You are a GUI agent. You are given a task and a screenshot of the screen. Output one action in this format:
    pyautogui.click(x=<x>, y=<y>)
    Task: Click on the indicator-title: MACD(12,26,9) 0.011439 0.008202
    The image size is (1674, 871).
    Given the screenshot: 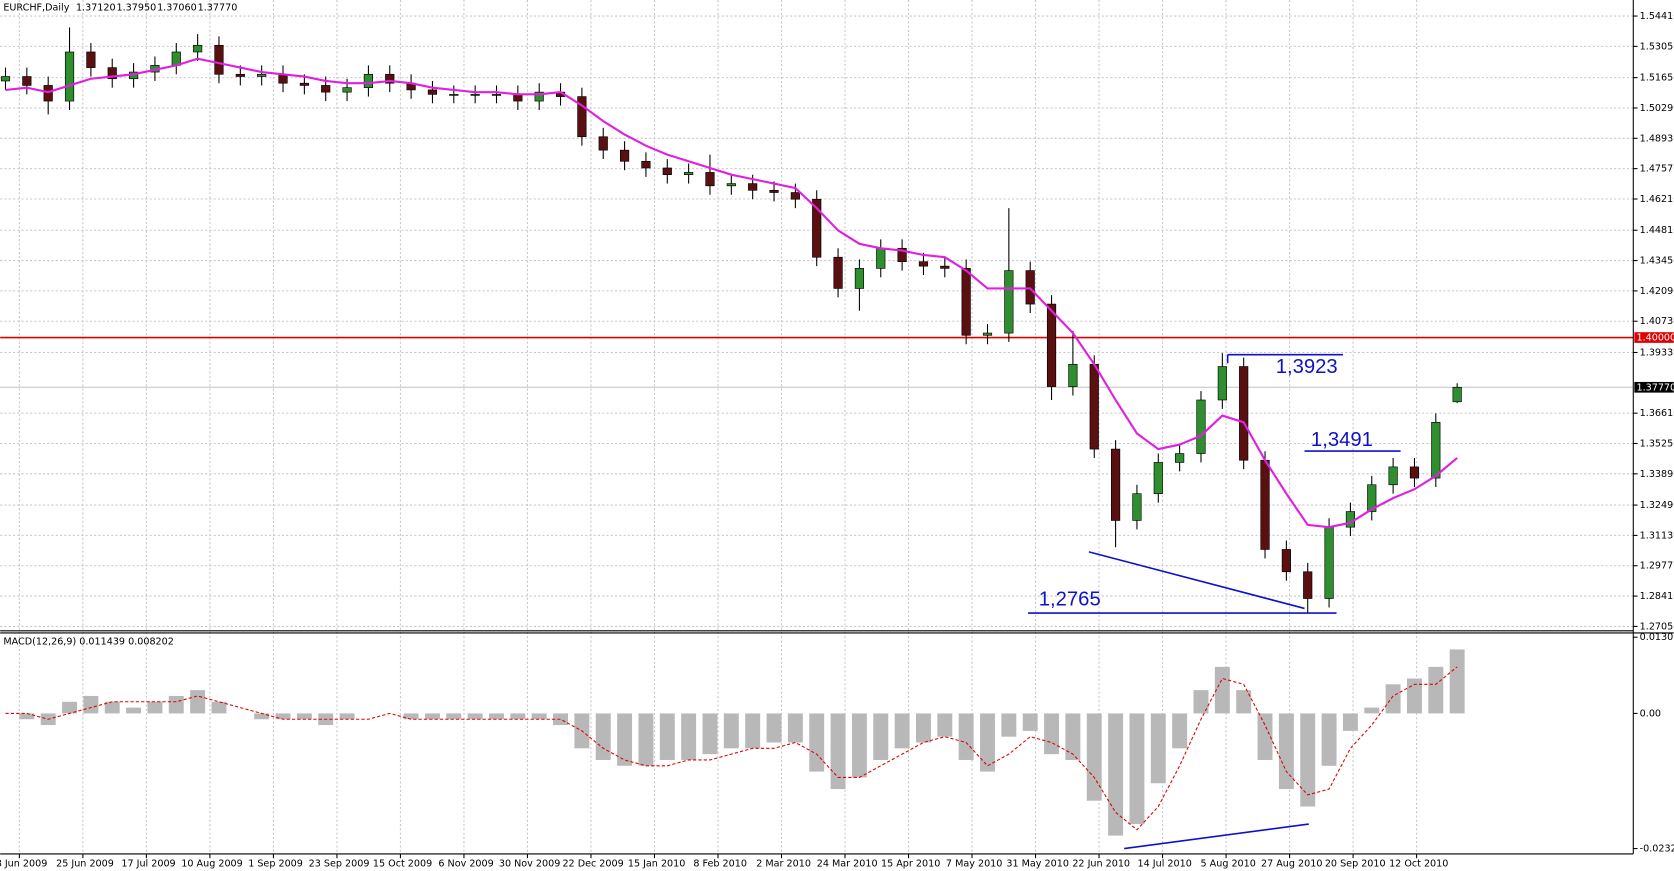 What is the action you would take?
    pyautogui.click(x=88, y=642)
    